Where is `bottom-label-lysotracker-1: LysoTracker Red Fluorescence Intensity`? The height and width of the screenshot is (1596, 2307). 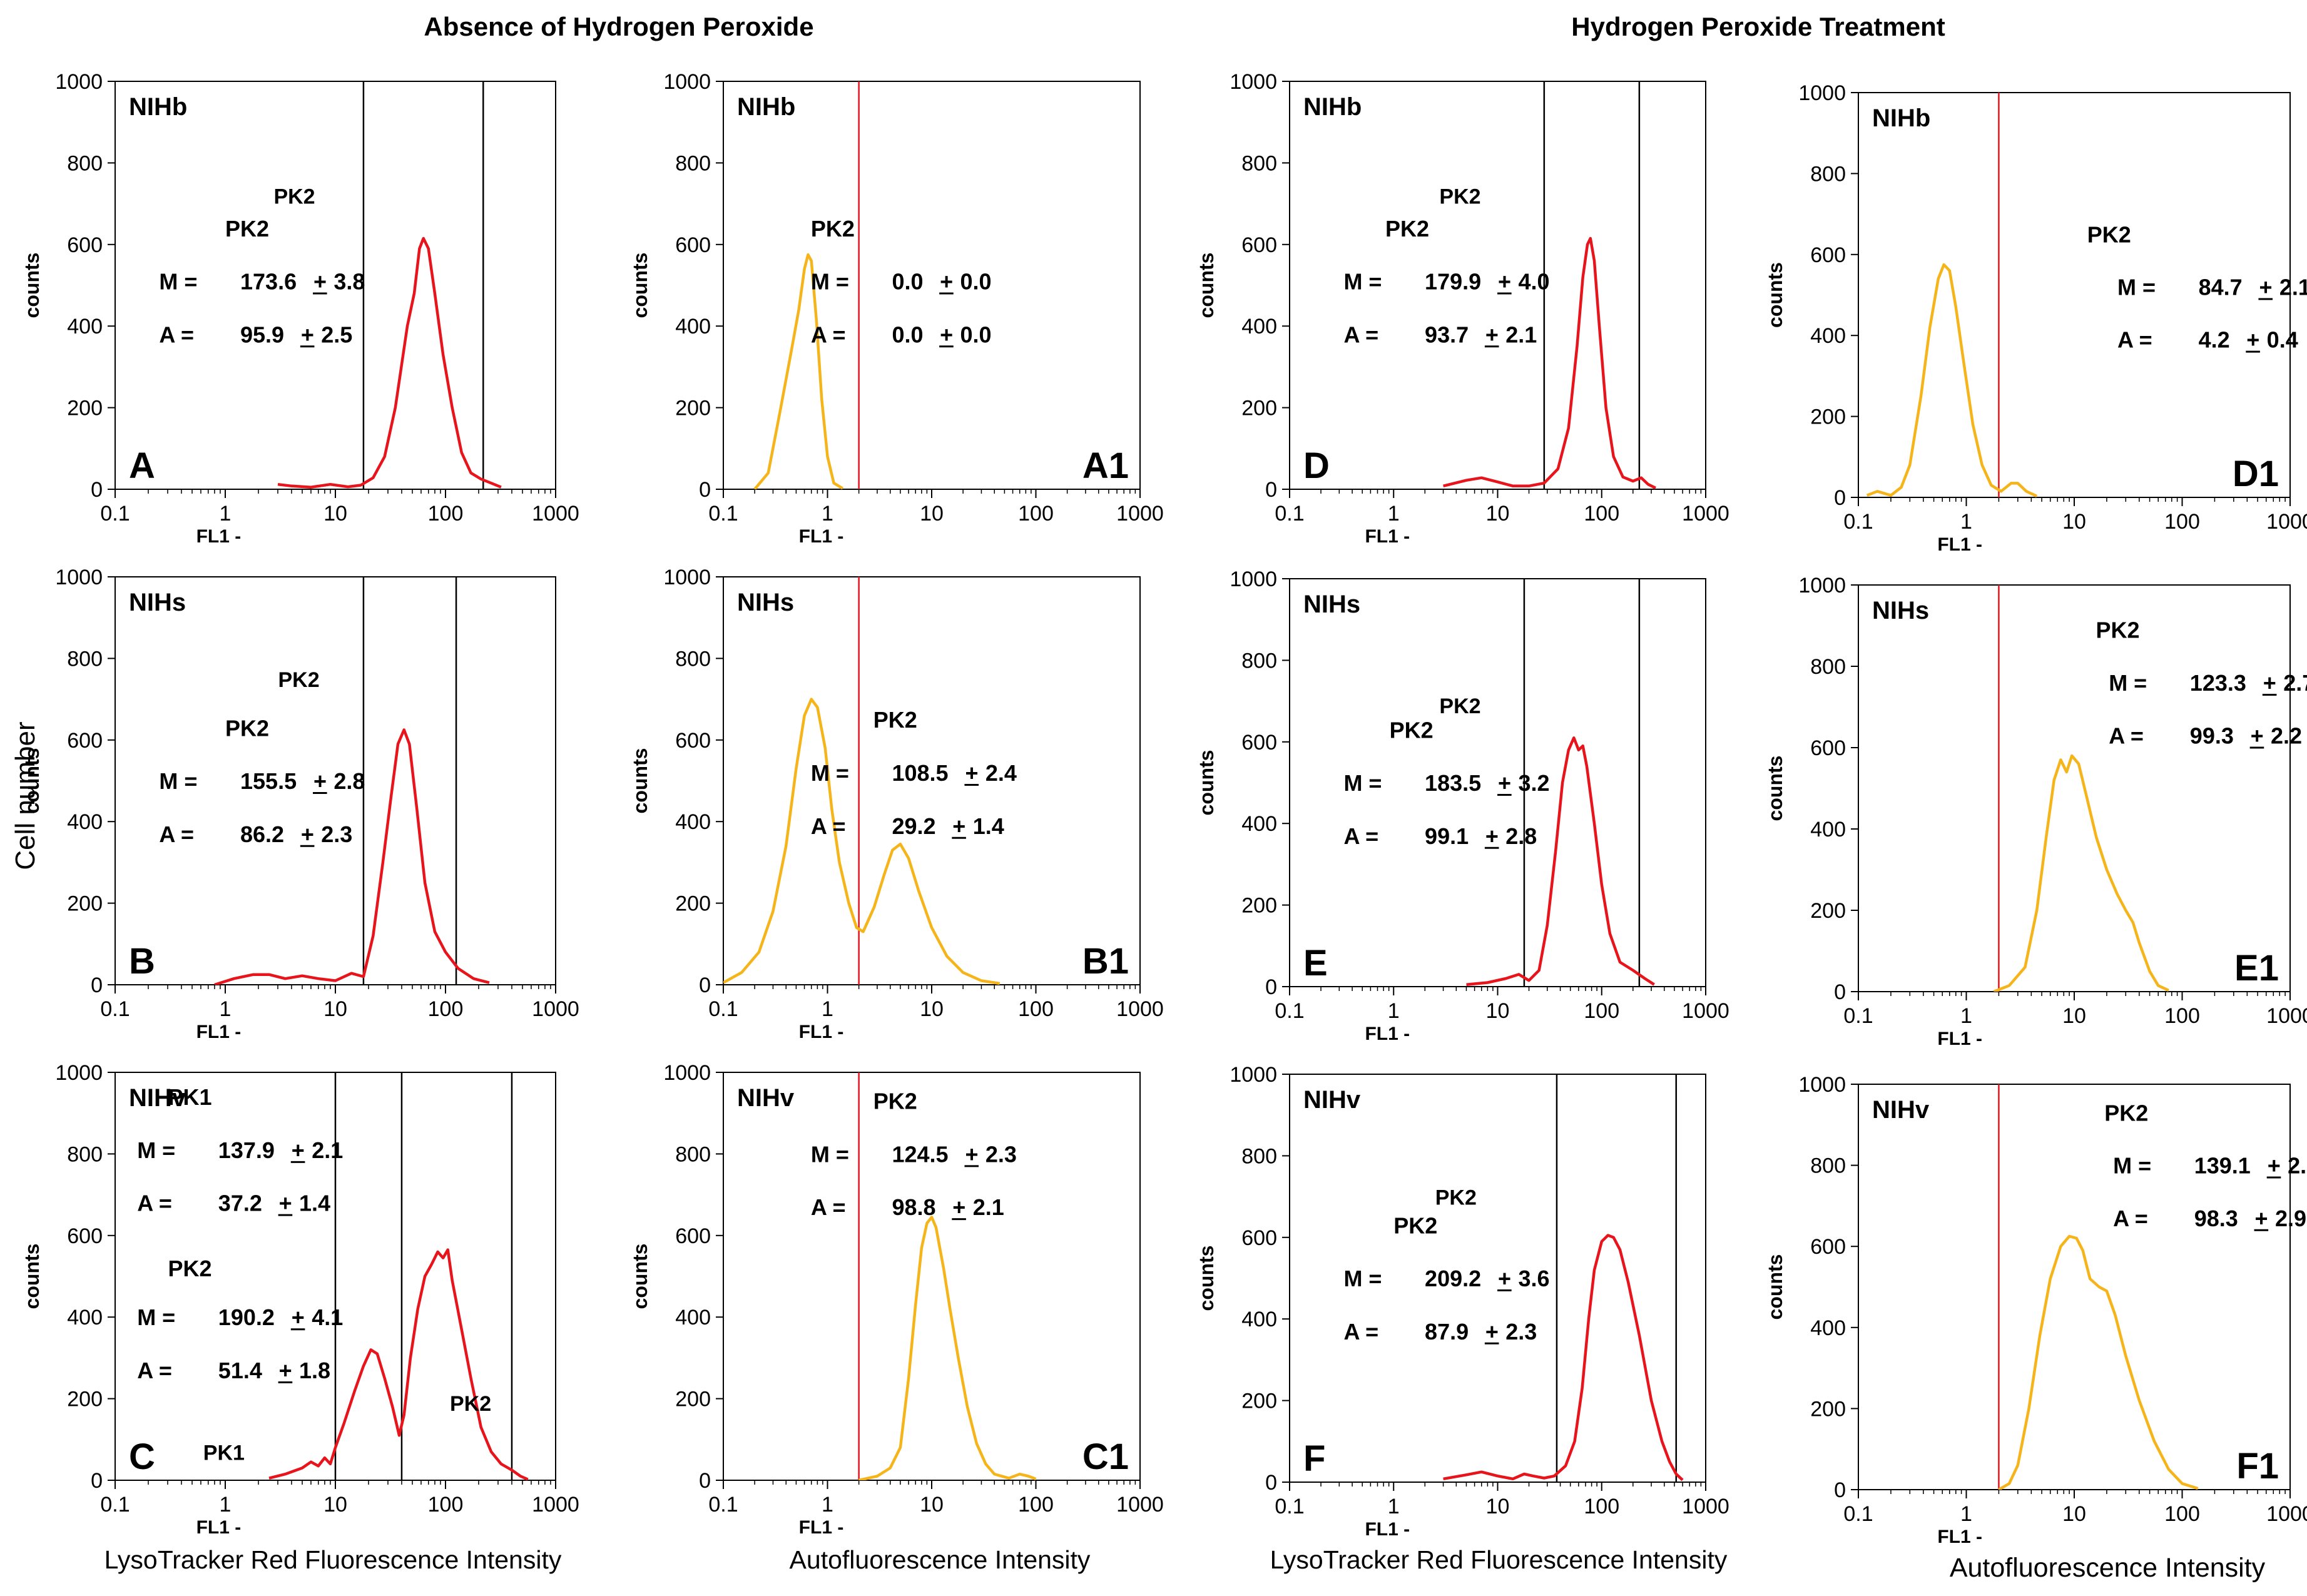 bottom-label-lysotracker-1: LysoTracker Red Fluorescence Intensity is located at coordinates (333, 1559).